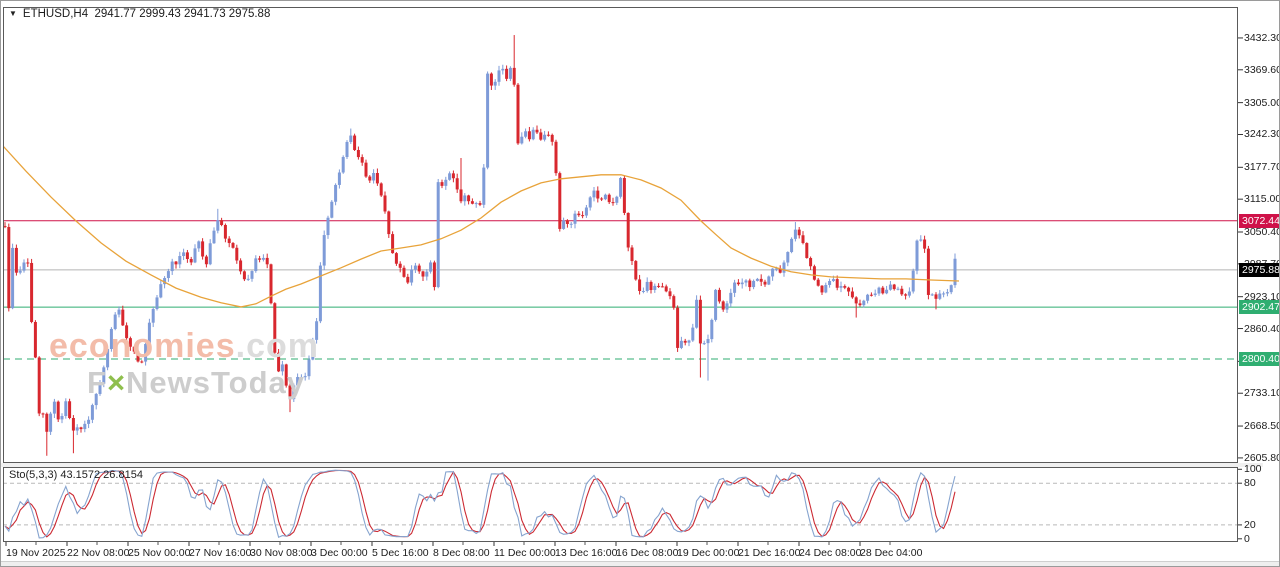 This screenshot has width=1280, height=567. What do you see at coordinates (339, 553) in the screenshot?
I see `time-tick-label: 3 Dec 00:00` at bounding box center [339, 553].